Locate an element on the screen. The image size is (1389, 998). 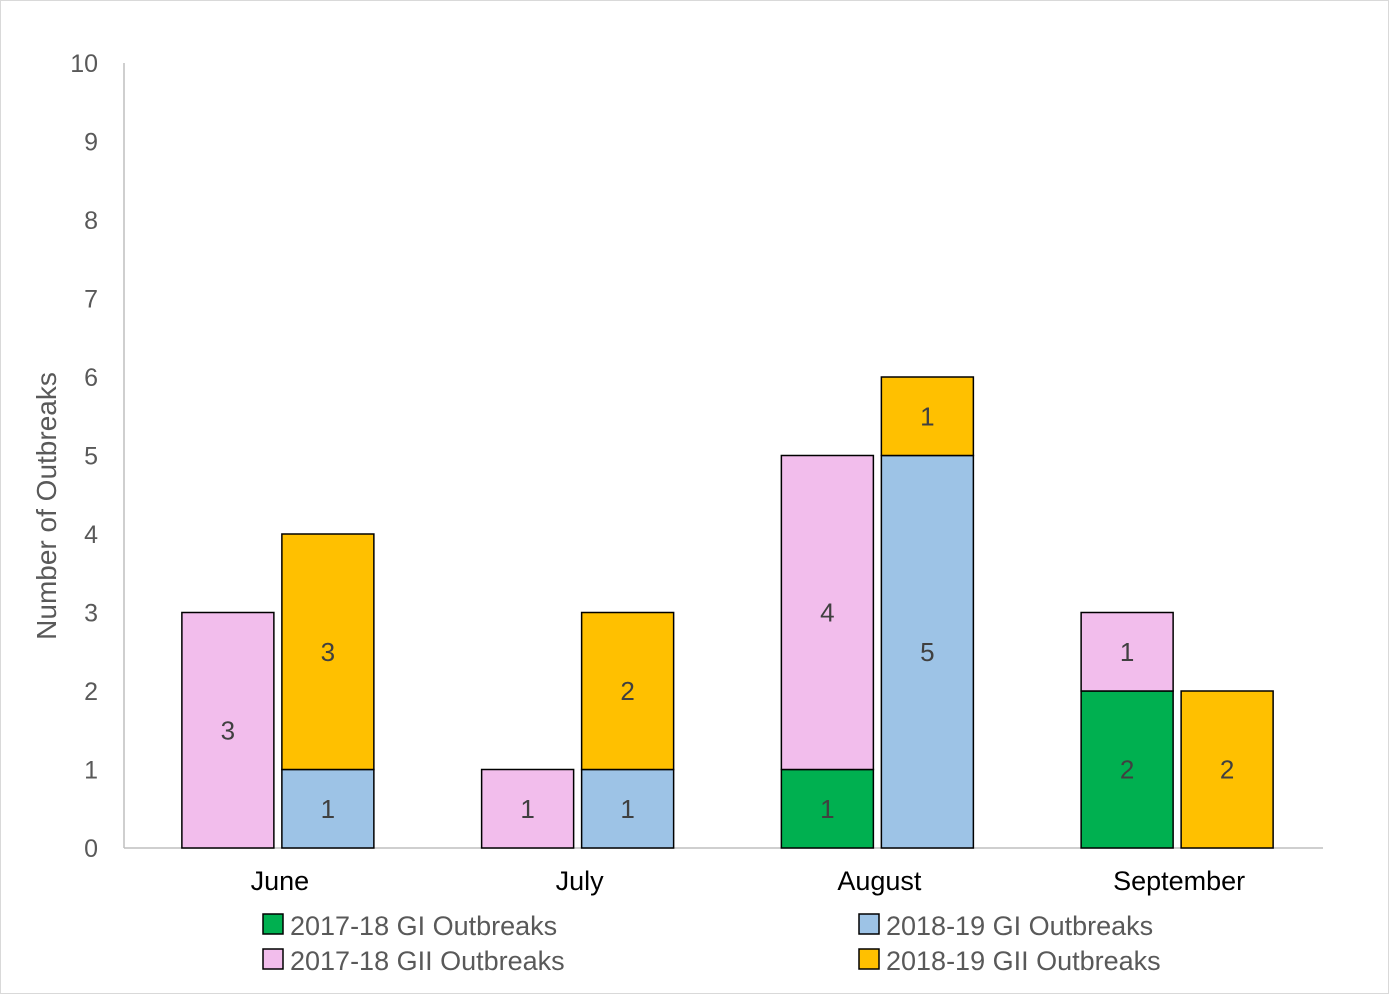
legend-item: 2017-18 GII Outbreaks is located at coordinates (413, 961).